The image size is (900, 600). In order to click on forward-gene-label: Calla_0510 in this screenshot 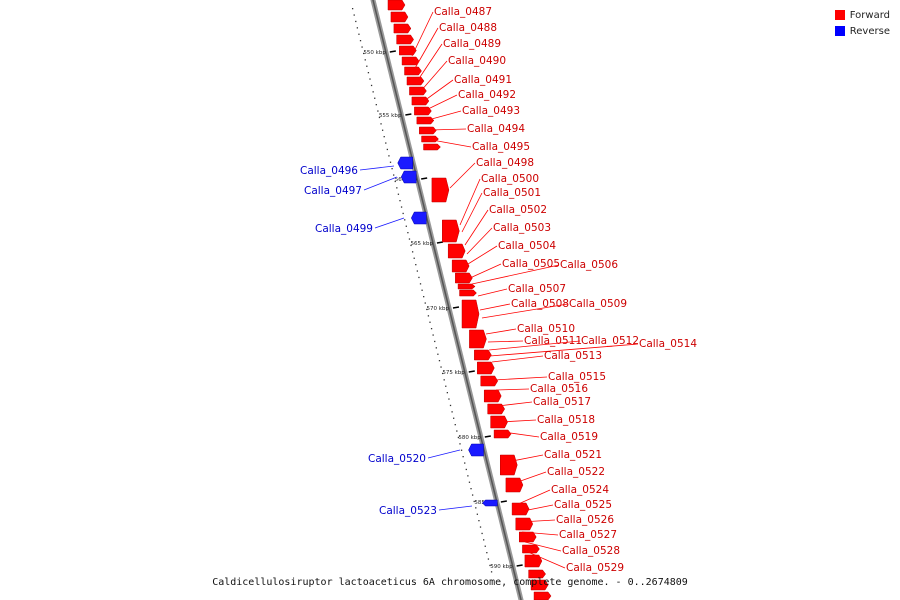, I will do `click(546, 329)`.